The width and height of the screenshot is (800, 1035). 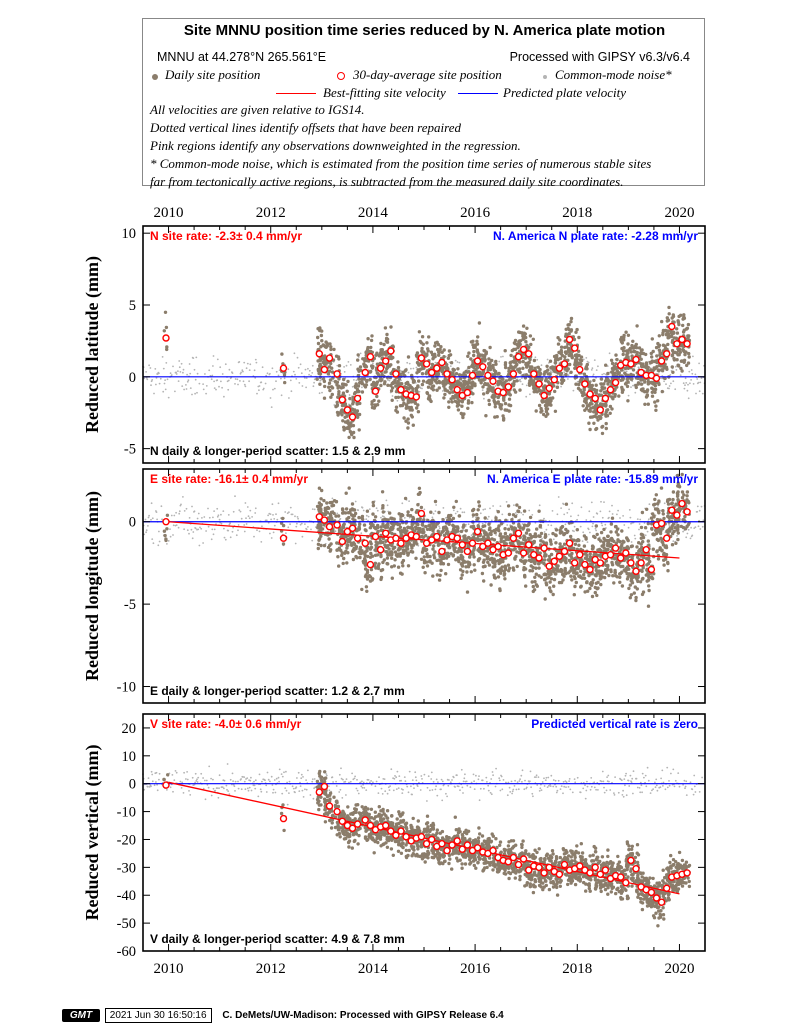 What do you see at coordinates (213, 74) in the screenshot?
I see `legend-daily: Daily site position` at bounding box center [213, 74].